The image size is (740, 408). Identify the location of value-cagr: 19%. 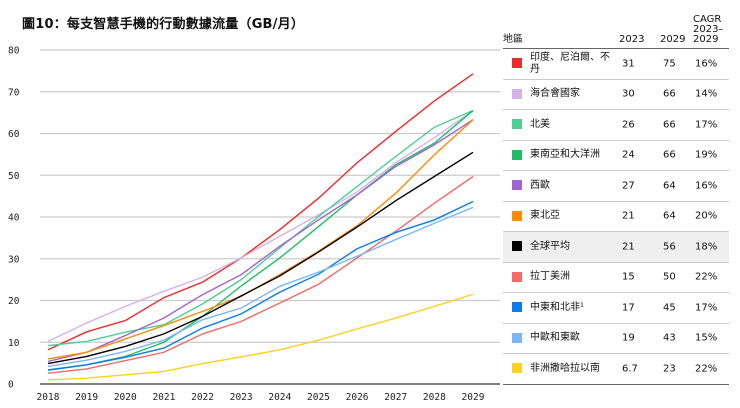
(706, 155).